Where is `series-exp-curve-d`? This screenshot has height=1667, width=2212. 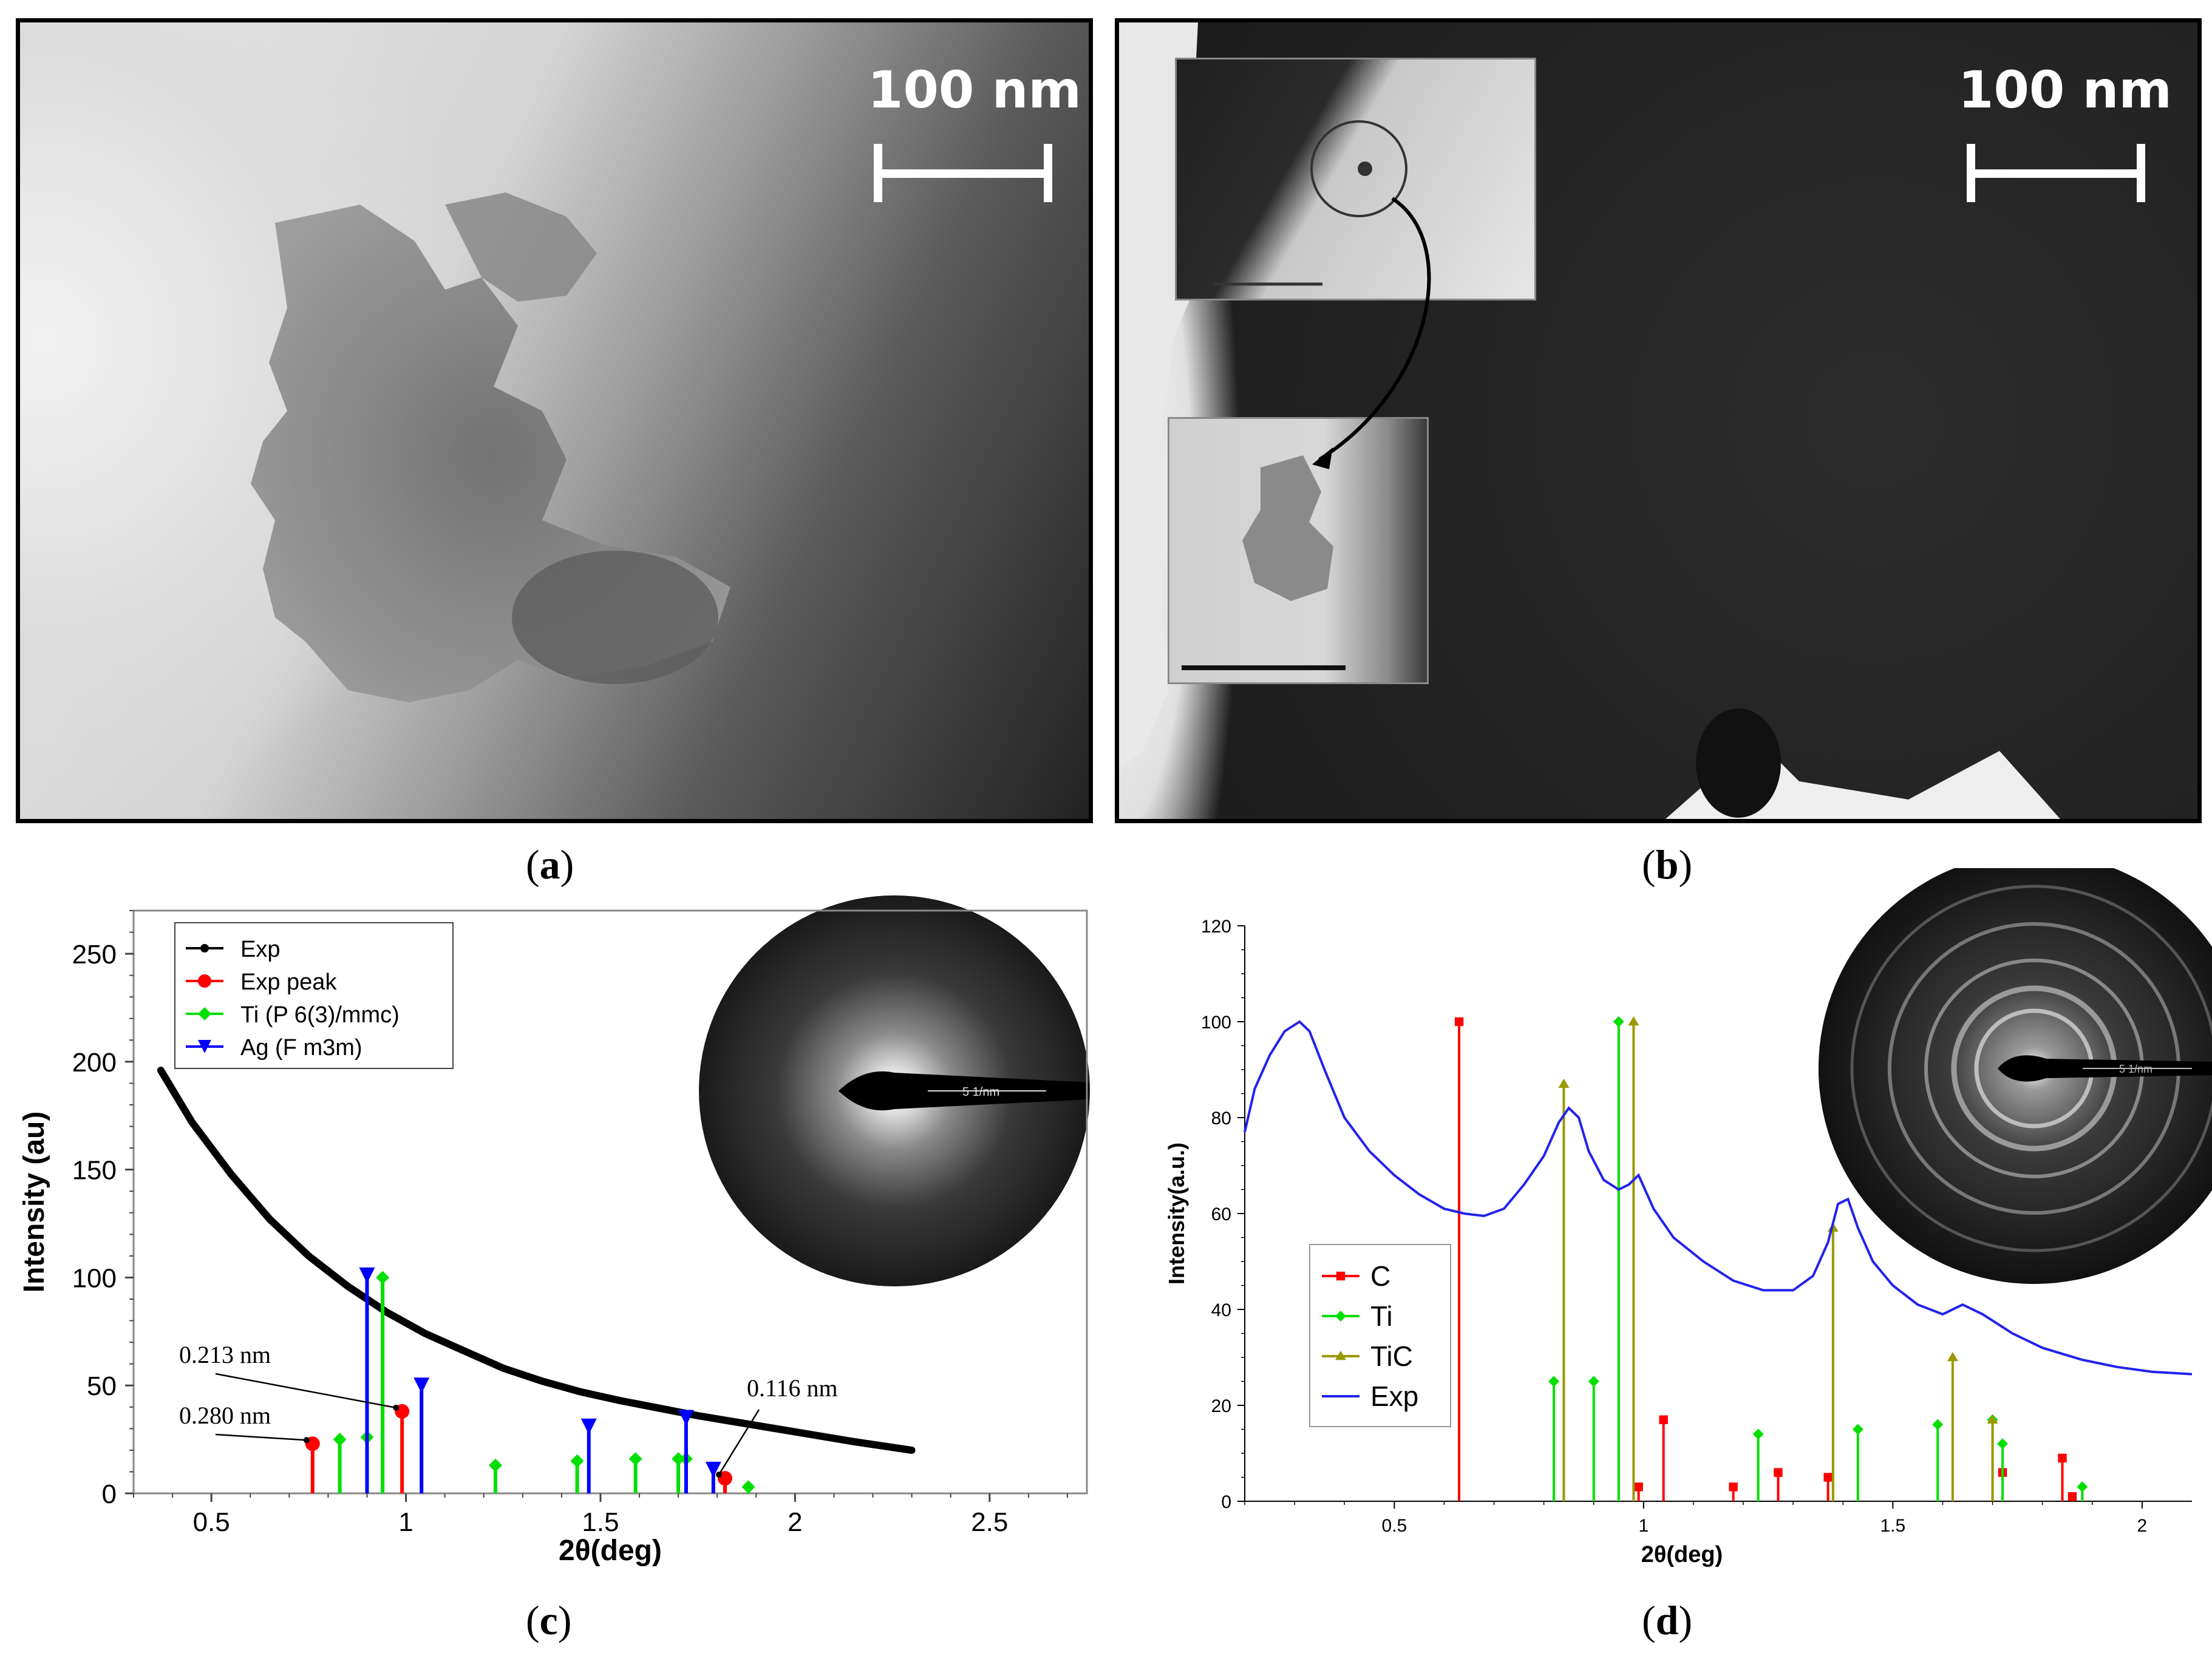 series-exp-curve-d is located at coordinates (1718, 1198).